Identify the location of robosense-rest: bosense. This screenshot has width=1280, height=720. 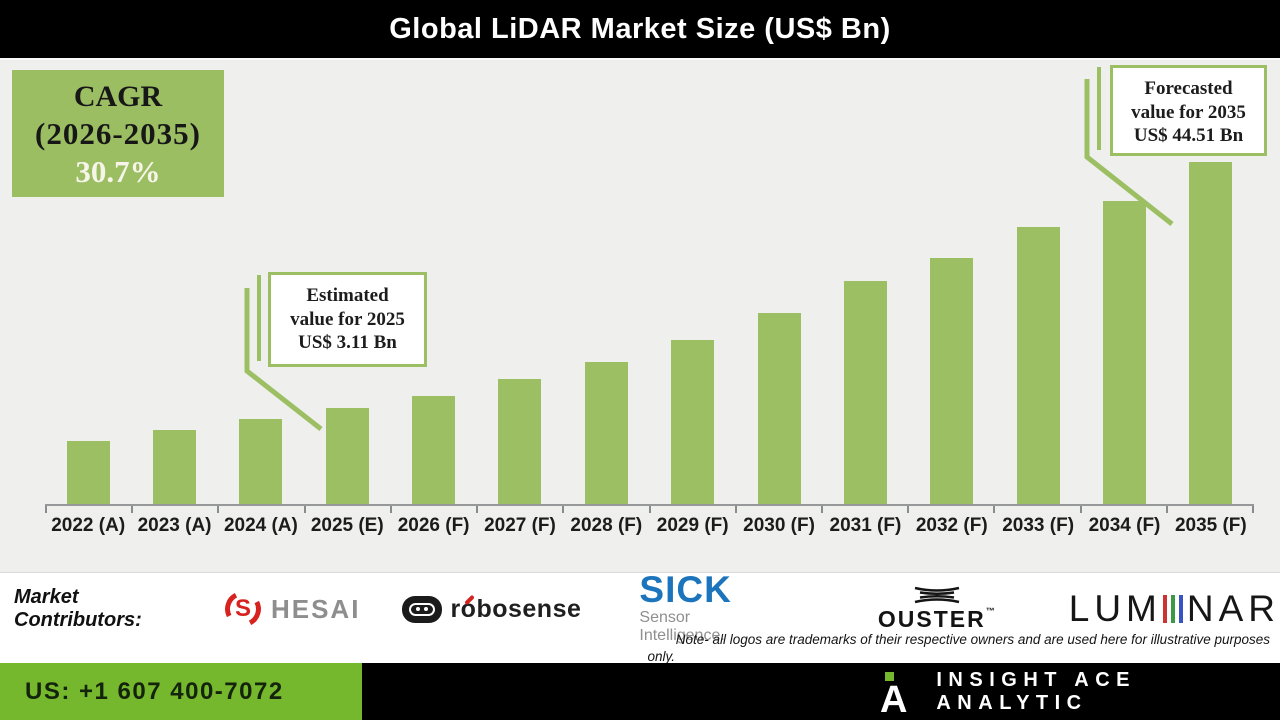
(529, 608).